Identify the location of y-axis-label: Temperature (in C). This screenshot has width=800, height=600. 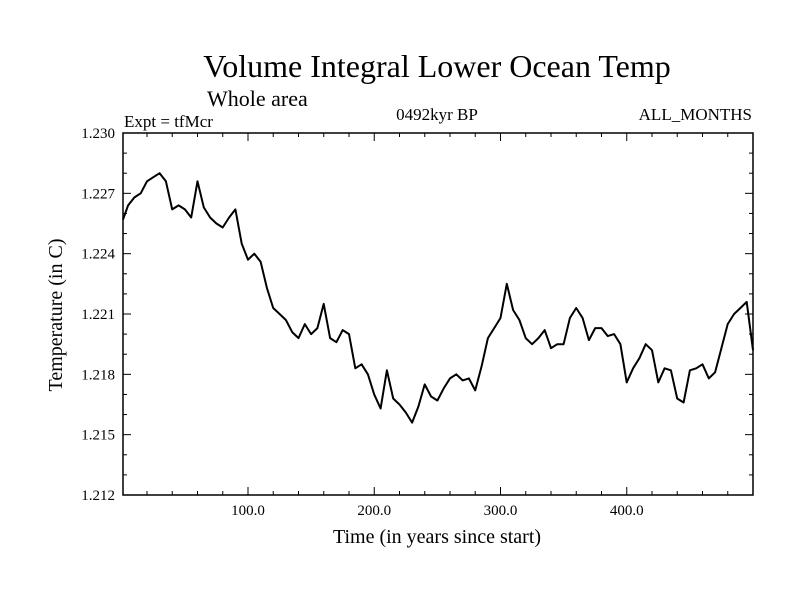
(56, 315).